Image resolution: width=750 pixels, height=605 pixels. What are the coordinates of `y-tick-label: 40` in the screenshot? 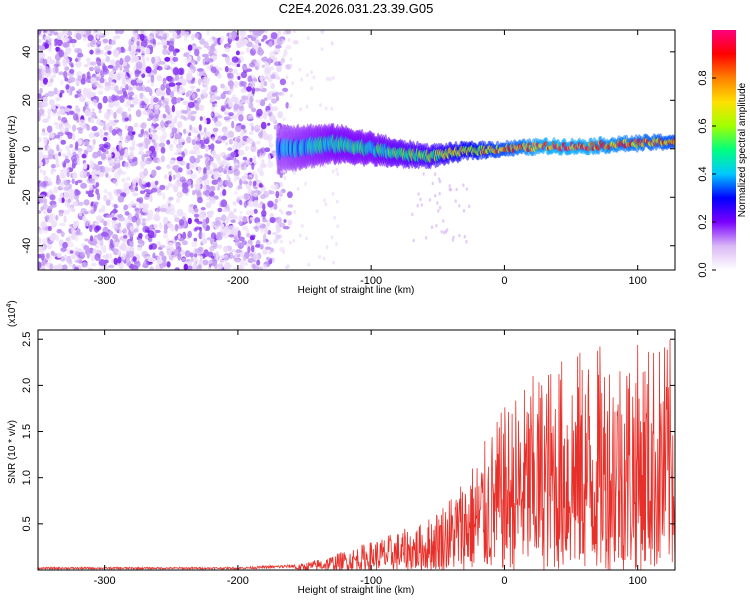 It's located at (27, 52).